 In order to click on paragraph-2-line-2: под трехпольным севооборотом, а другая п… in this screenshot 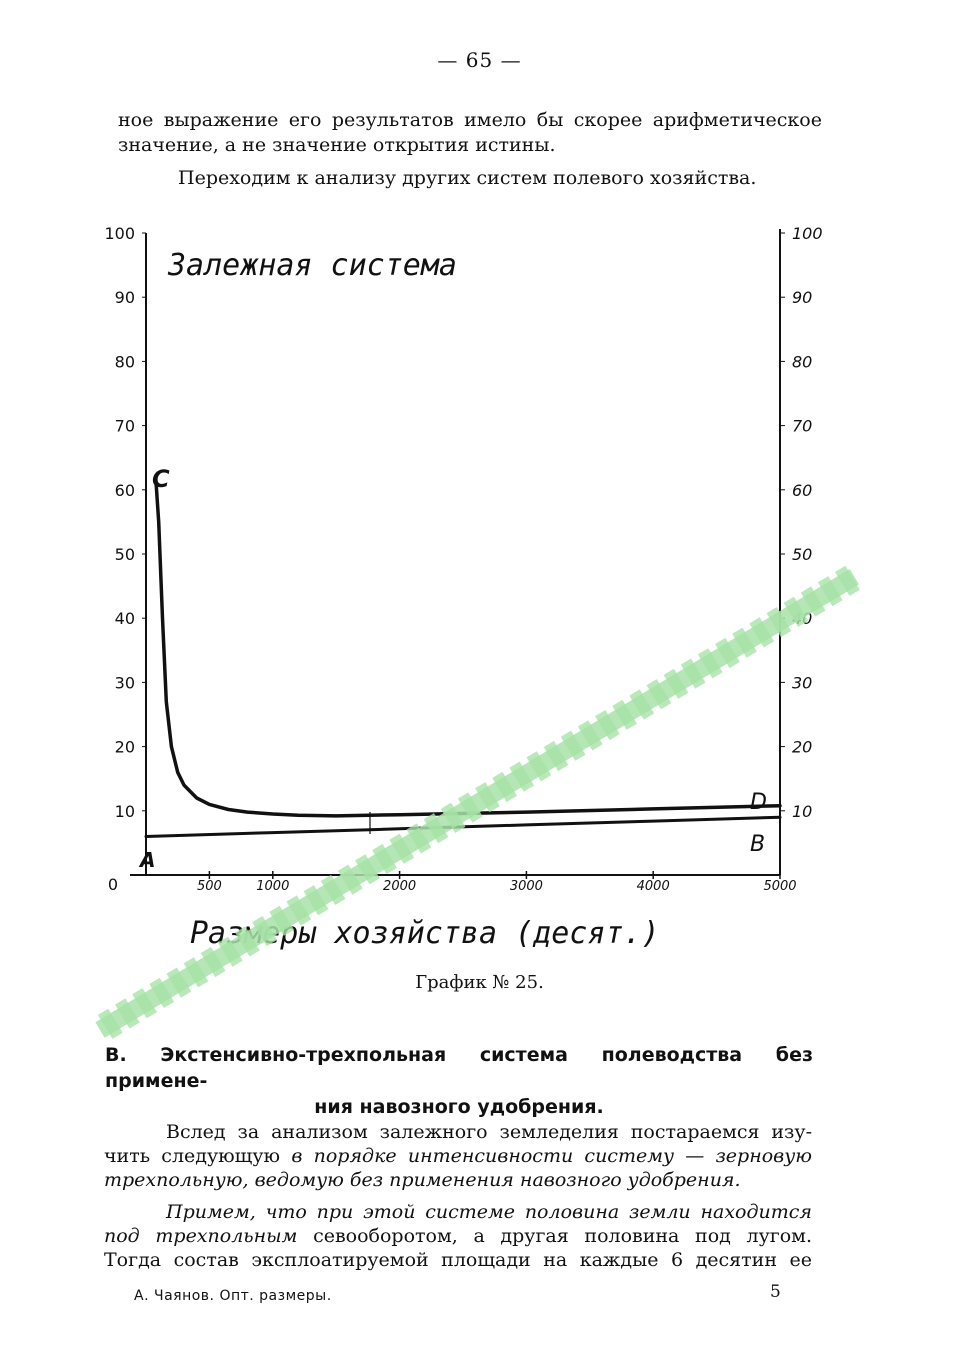, I will do `click(458, 1236)`.